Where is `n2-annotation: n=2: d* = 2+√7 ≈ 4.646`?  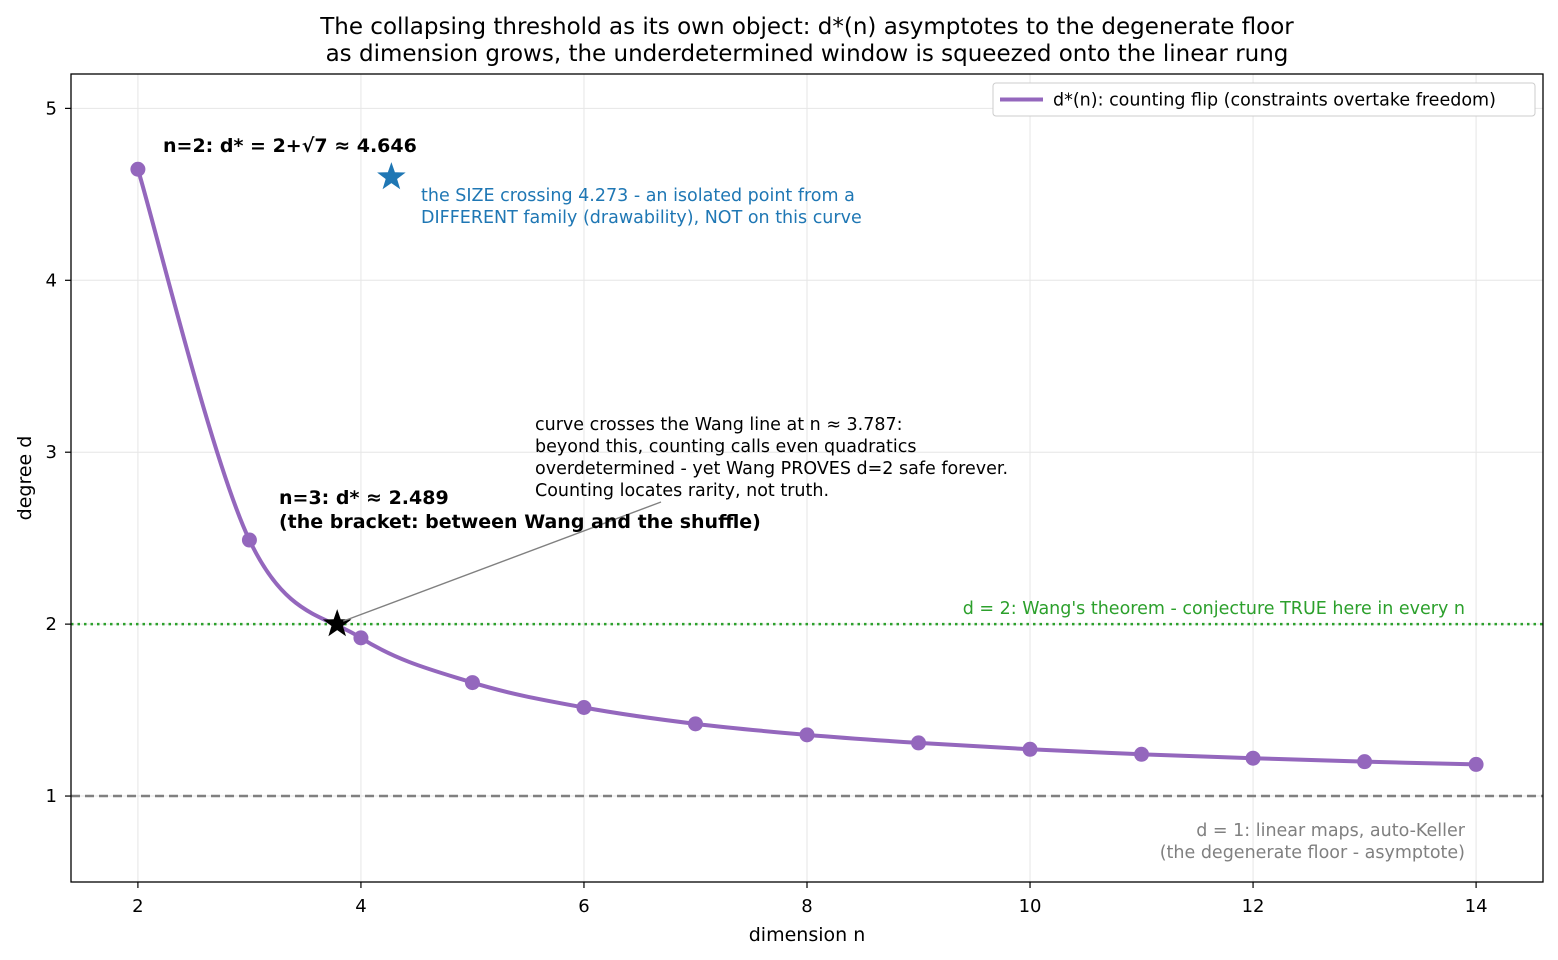 n2-annotation: n=2: d* = 2+√7 ≈ 4.646 is located at coordinates (290, 146).